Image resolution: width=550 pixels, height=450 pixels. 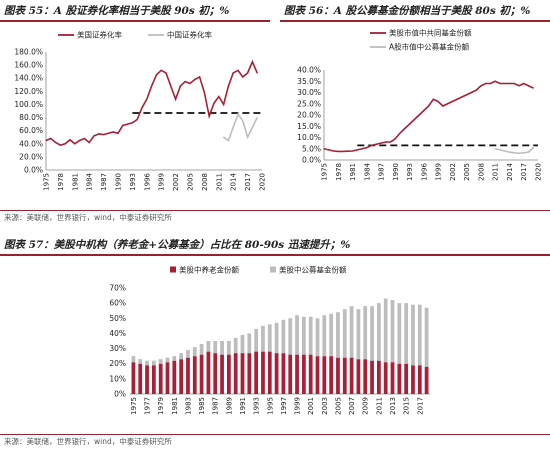 I want to click on x-tick-label: 1997, so click(x=284, y=406).